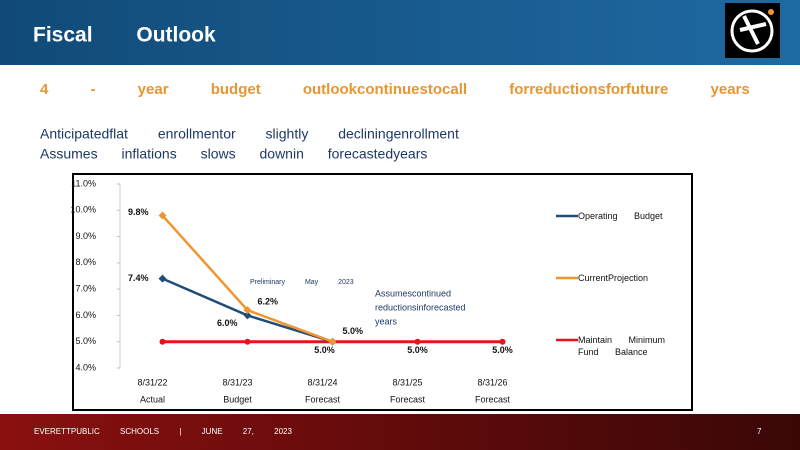  What do you see at coordinates (771, 12) in the screenshot?
I see `logo-star` at bounding box center [771, 12].